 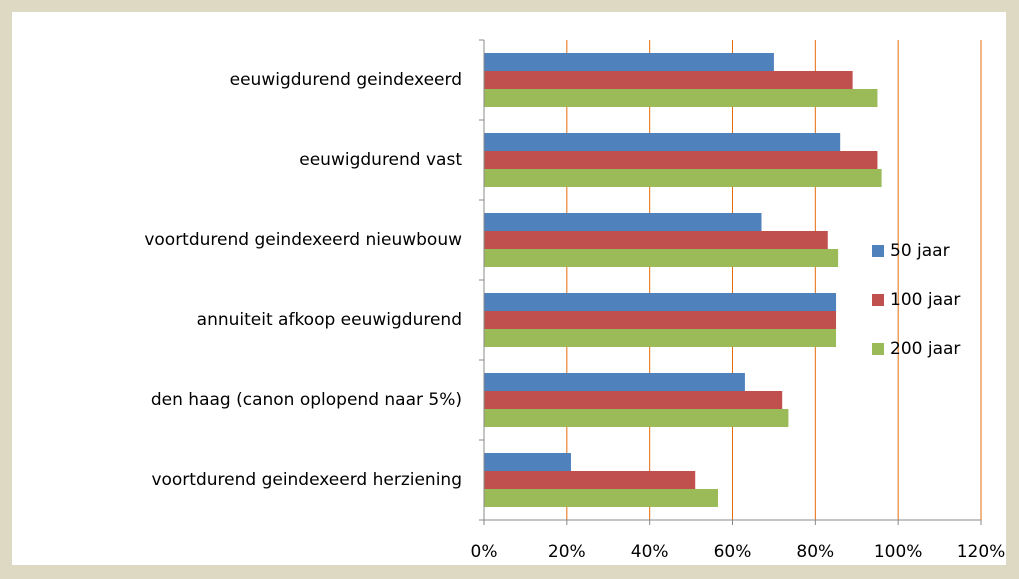 What do you see at coordinates (925, 300) in the screenshot?
I see `legend-label: 100 jaar` at bounding box center [925, 300].